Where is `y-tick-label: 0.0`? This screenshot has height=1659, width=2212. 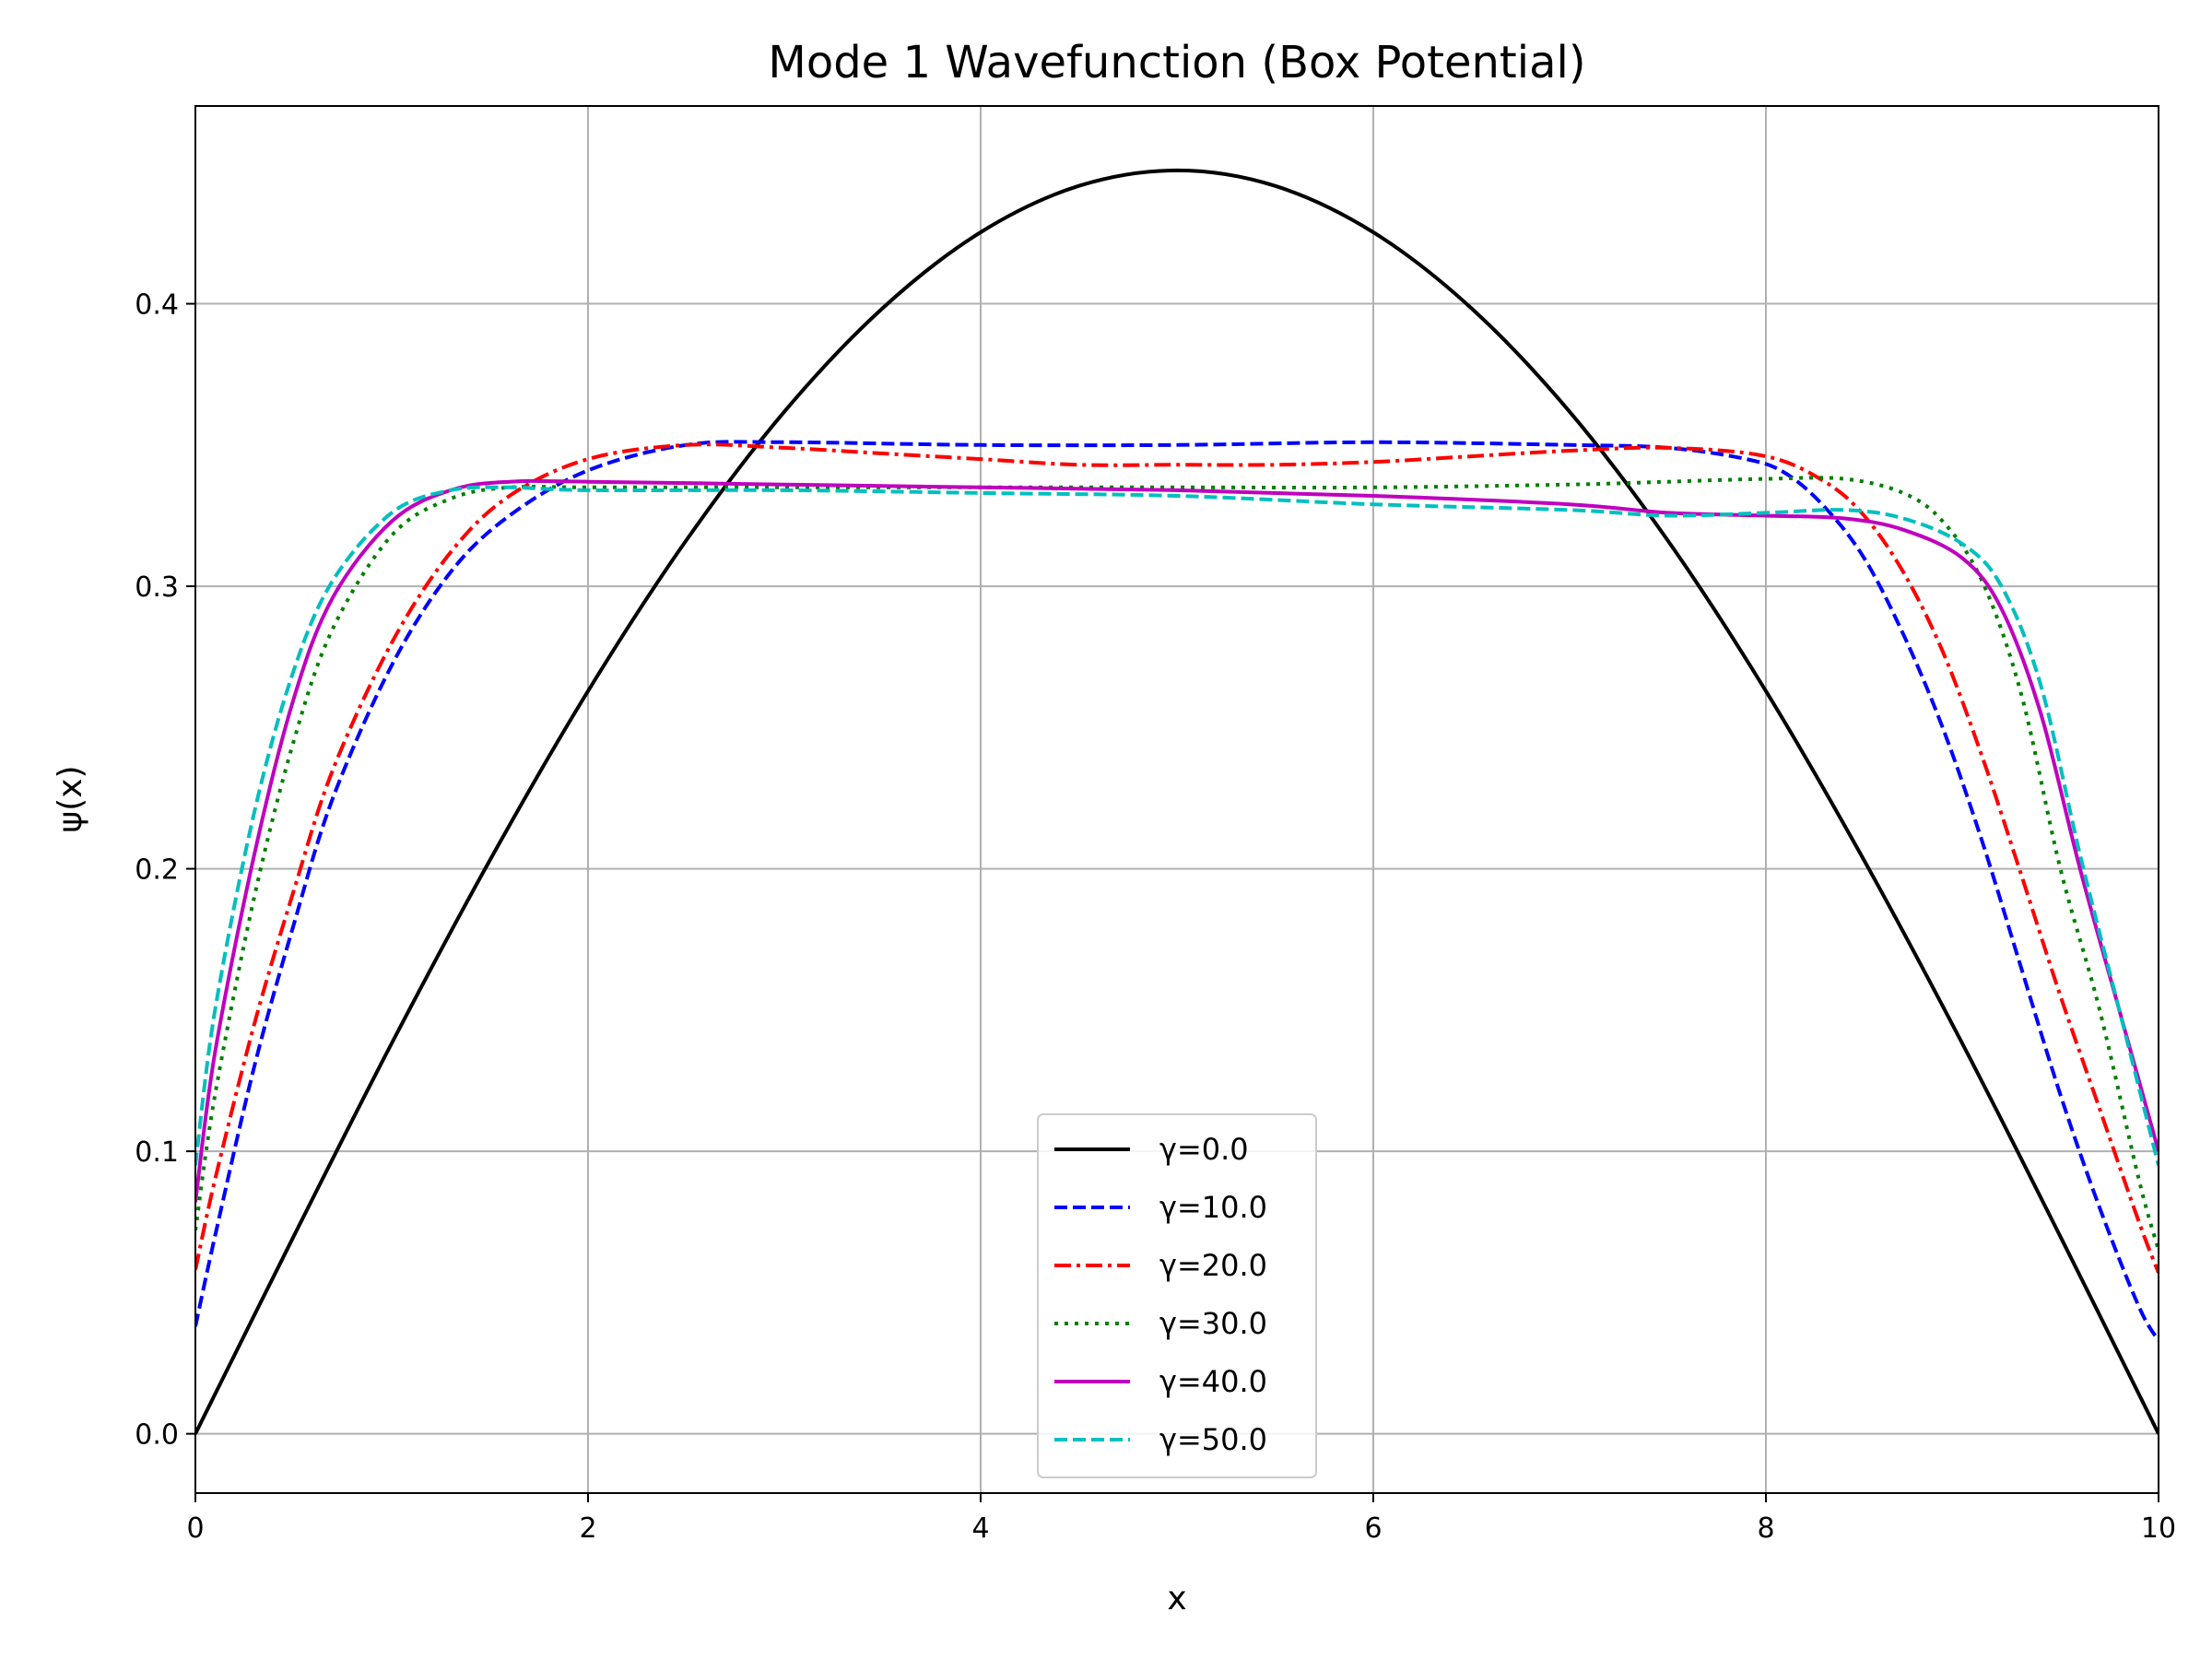 y-tick-label: 0.0 is located at coordinates (157, 1435).